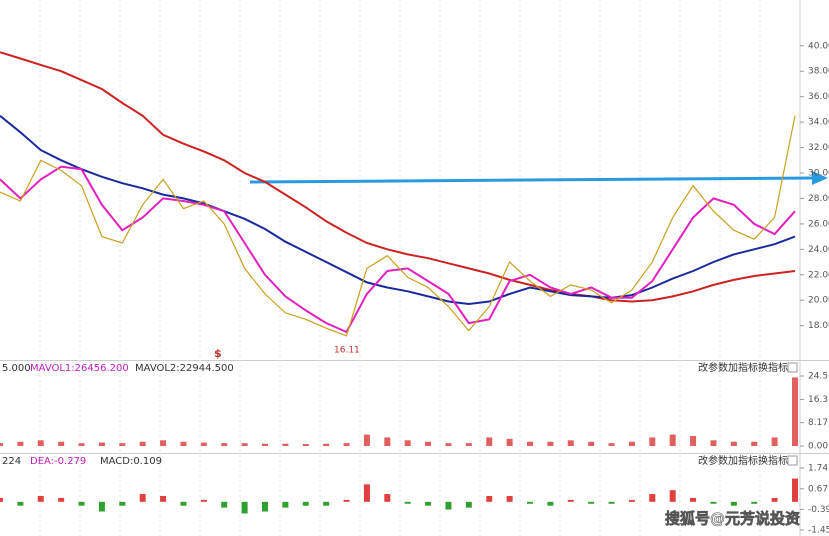 This screenshot has width=829, height=536. Describe the element at coordinates (818, 97) in the screenshot. I see `y-tick-label: 36.00` at that location.